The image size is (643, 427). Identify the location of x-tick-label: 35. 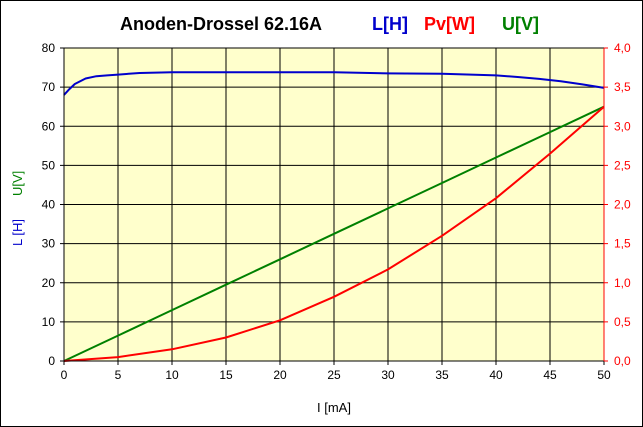
(442, 375).